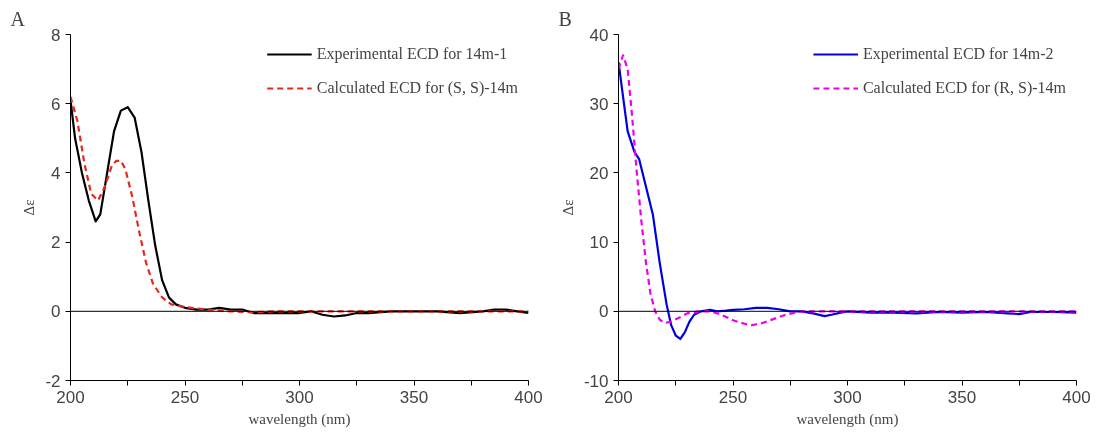 The height and width of the screenshot is (434, 1108). What do you see at coordinates (56, 243) in the screenshot?
I see `y-tick-label: 2` at bounding box center [56, 243].